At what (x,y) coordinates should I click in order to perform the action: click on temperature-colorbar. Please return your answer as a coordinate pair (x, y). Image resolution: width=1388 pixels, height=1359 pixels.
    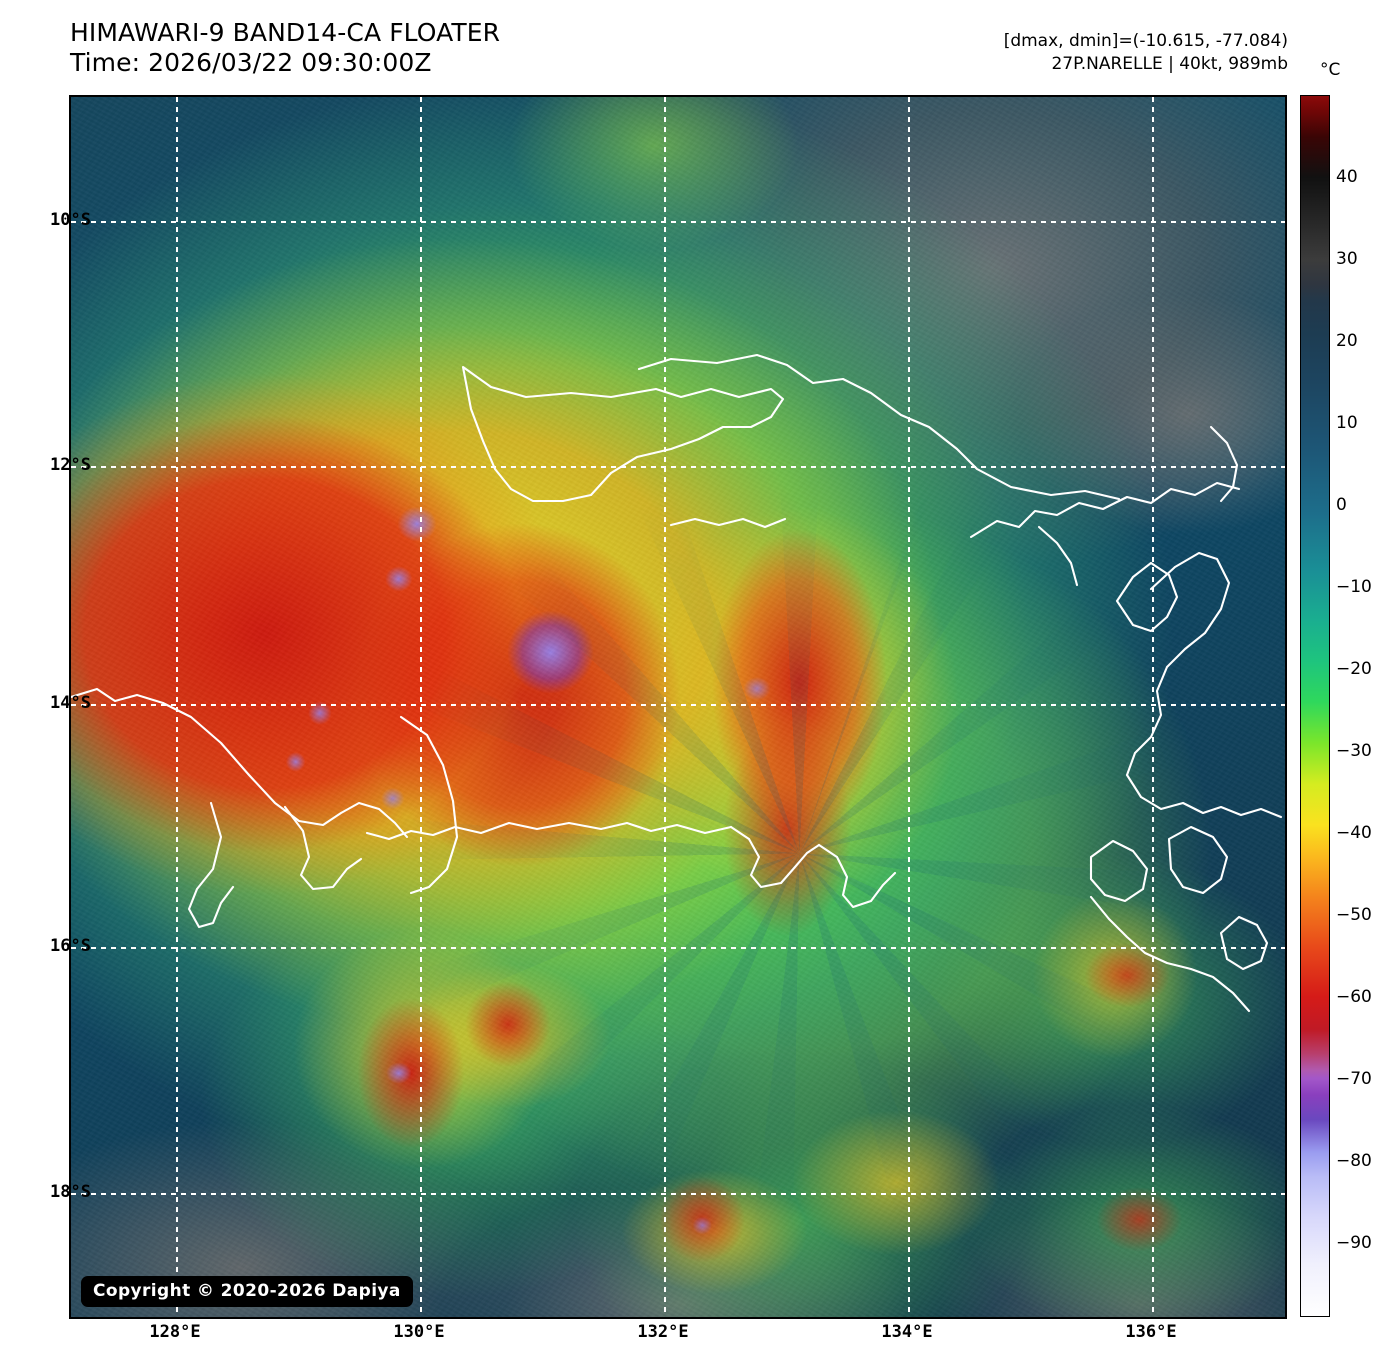
    Looking at the image, I should click on (1315, 706).